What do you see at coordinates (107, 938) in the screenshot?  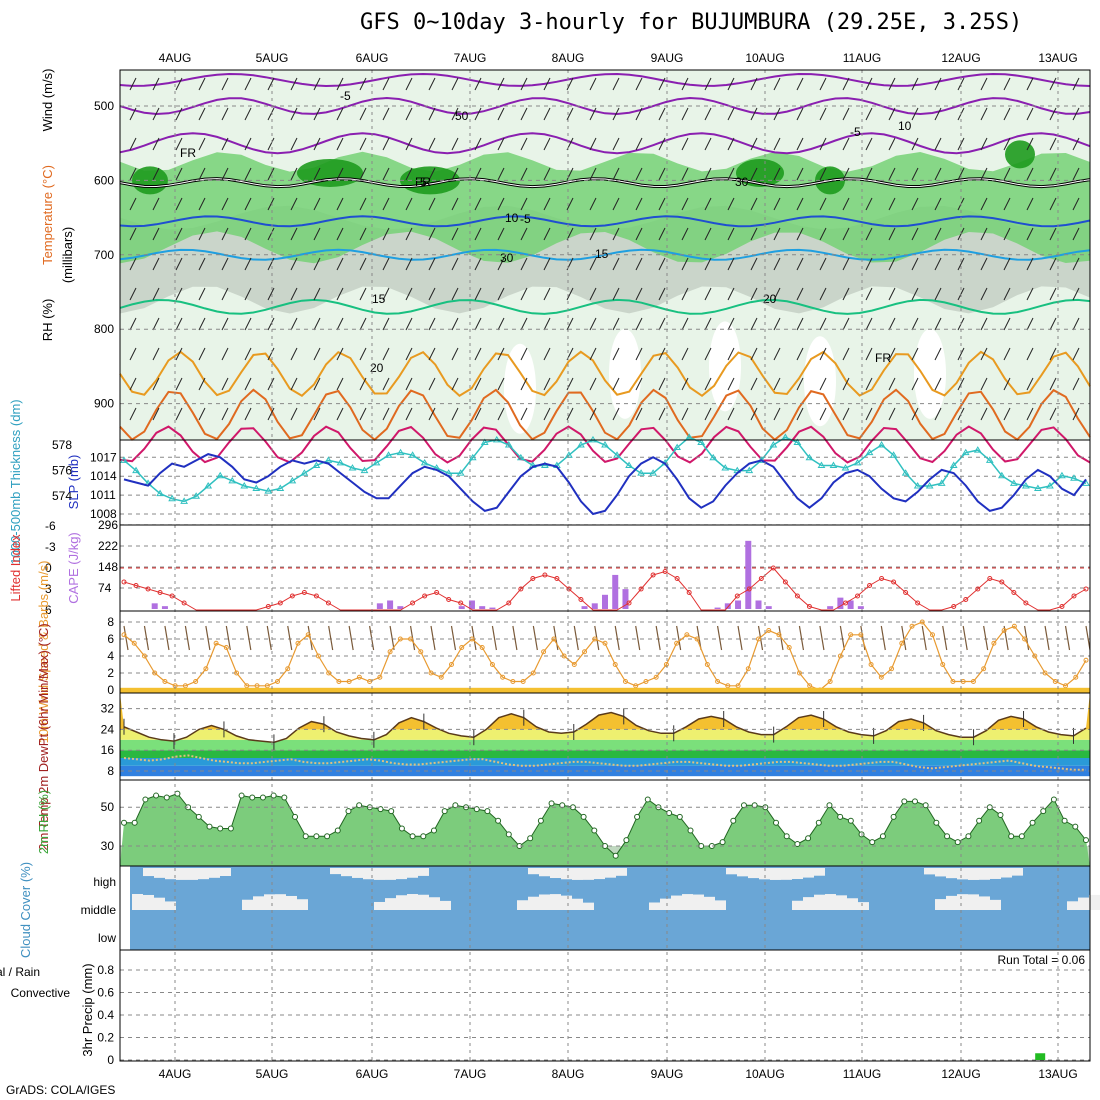 I see `cloud-level-label: low` at bounding box center [107, 938].